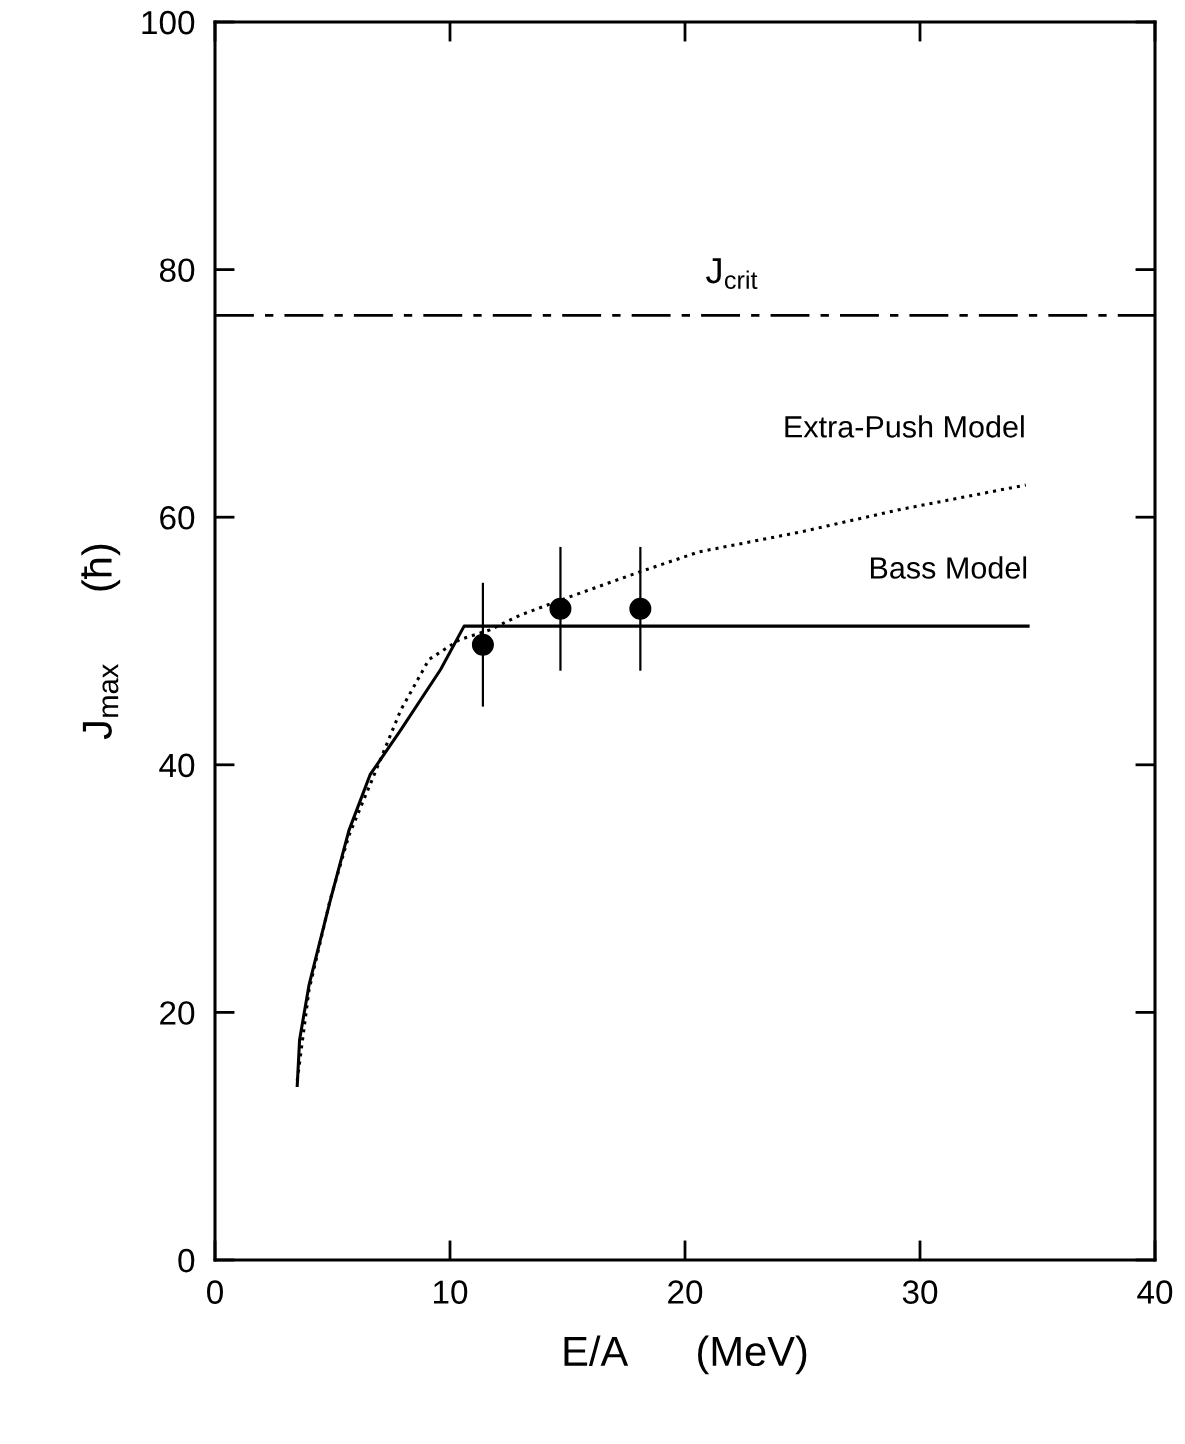 The height and width of the screenshot is (1444, 1185). What do you see at coordinates (101, 642) in the screenshot?
I see `text: J$_{max}$ (ħ)` at bounding box center [101, 642].